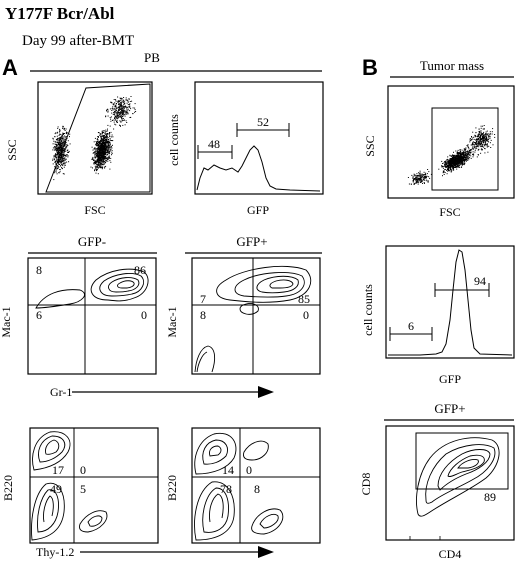 This screenshot has width=520, height=565. What do you see at coordinates (452, 65) in the screenshot?
I see `panel-b-group-label: Tumor mass` at bounding box center [452, 65].